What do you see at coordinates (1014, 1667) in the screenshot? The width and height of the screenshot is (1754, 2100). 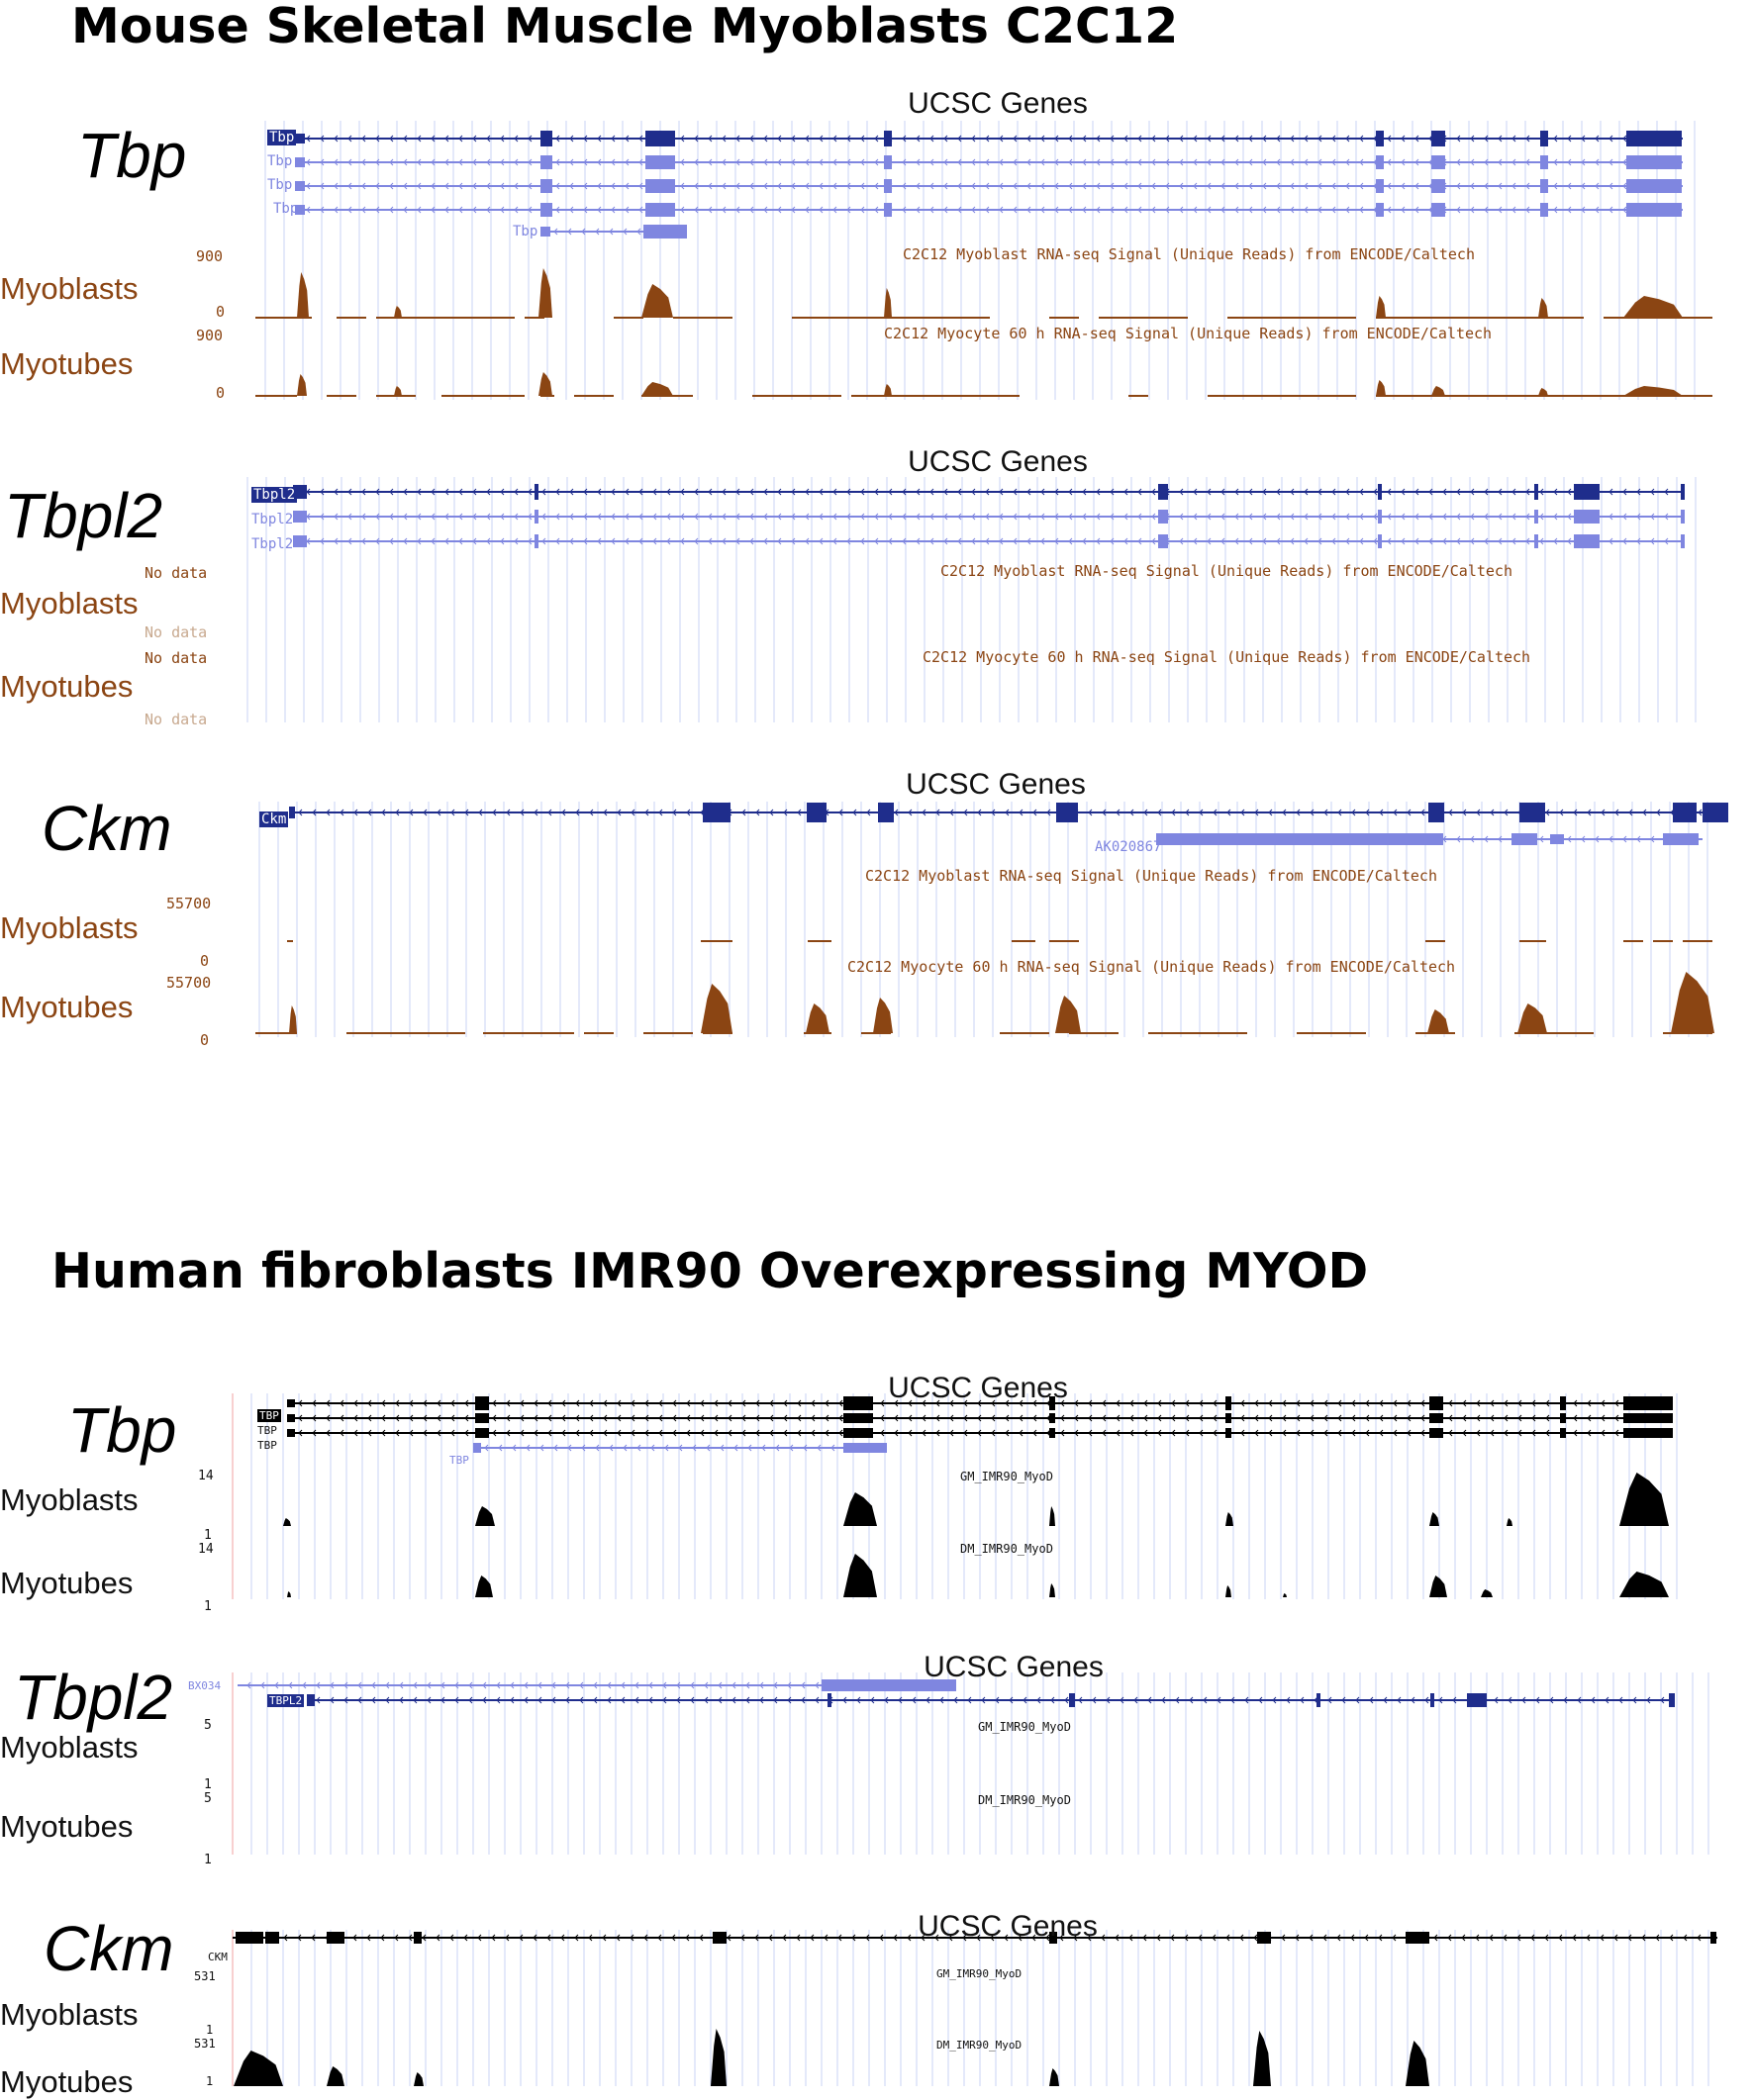 I see `ucsc-genes-title: UCSC Genes` at bounding box center [1014, 1667].